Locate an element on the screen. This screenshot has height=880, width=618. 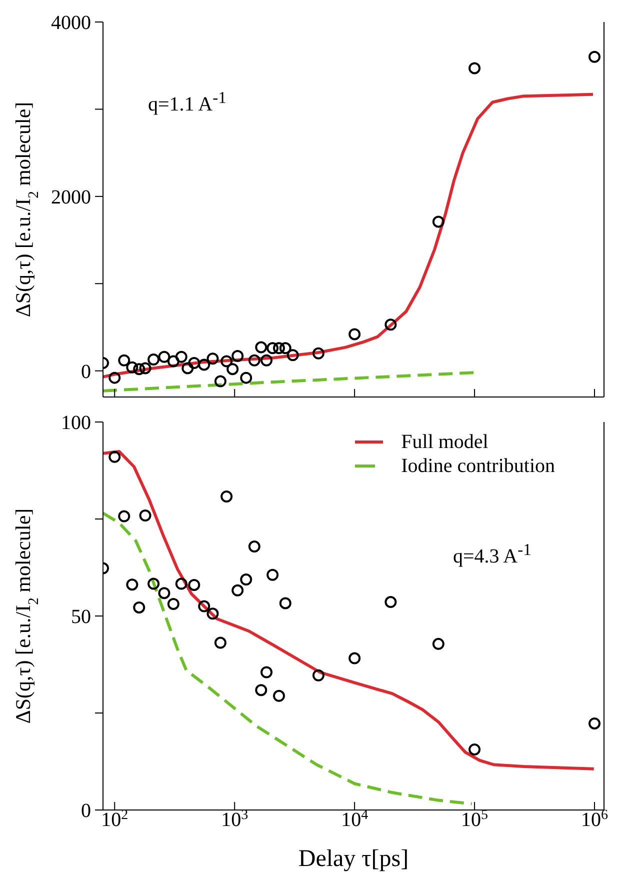
x-tick-label: 10$^{4}$ is located at coordinates (354, 819).